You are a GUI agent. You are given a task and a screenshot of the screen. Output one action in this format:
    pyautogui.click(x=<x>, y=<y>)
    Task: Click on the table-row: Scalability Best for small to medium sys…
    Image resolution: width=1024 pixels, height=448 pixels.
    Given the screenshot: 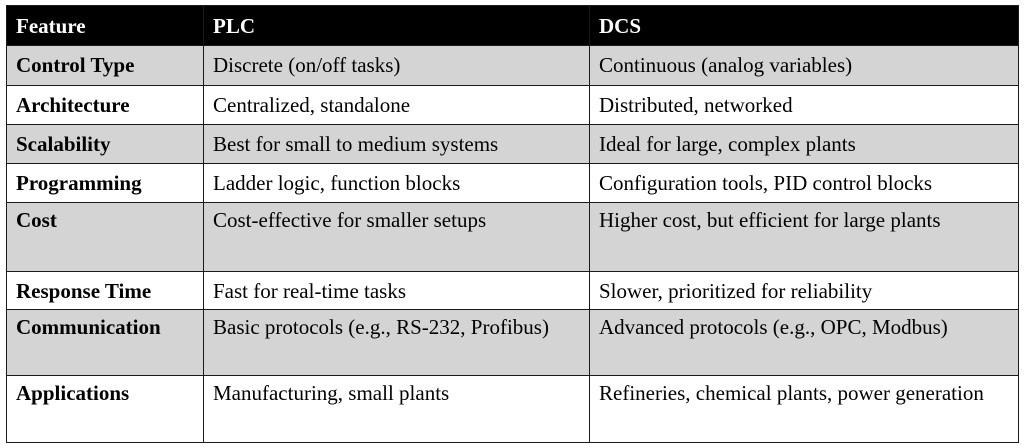 What is the action you would take?
    pyautogui.click(x=512, y=144)
    